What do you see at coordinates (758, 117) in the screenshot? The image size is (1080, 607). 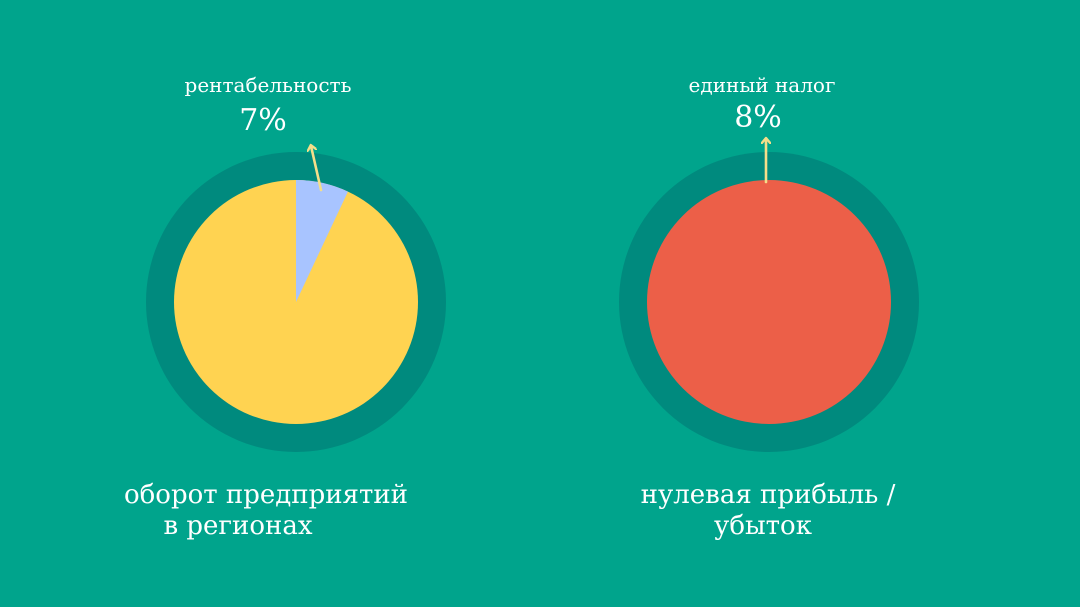 I see `pie-chart-2-callout-value: 8%` at bounding box center [758, 117].